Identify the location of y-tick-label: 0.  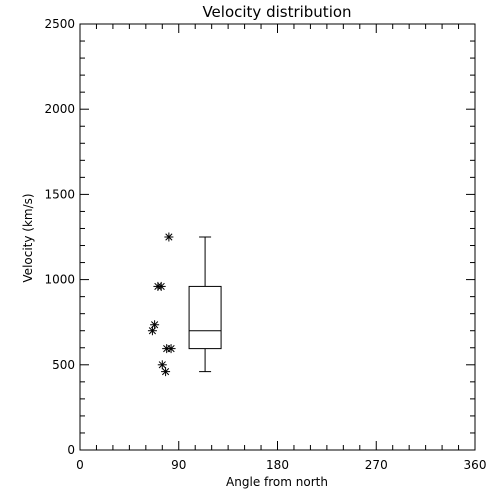
(71, 450).